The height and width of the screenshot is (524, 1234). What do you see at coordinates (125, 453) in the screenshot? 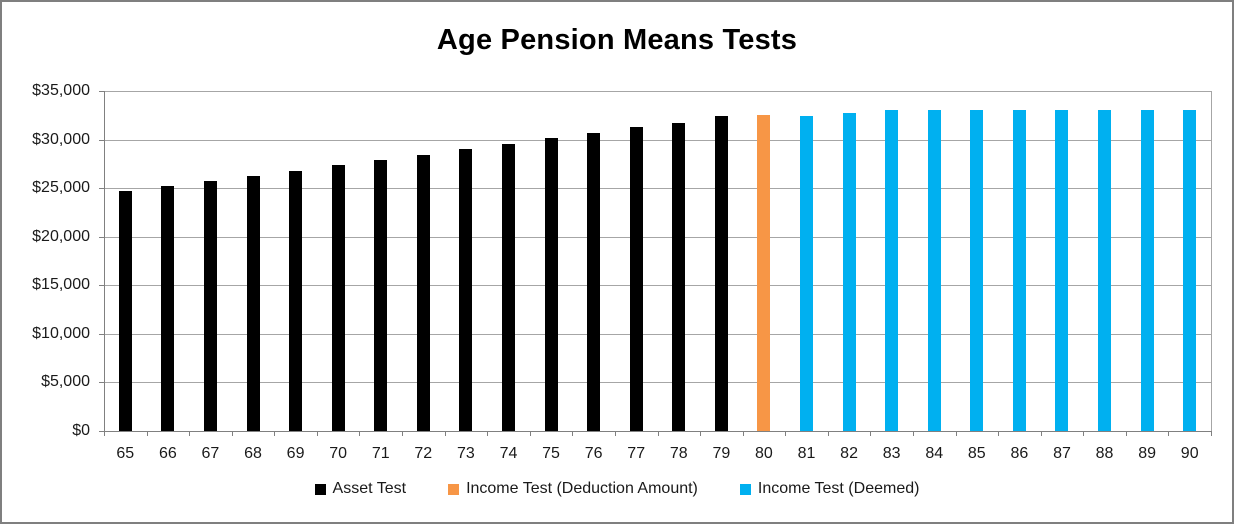
I see `x-axis-label: 65` at bounding box center [125, 453].